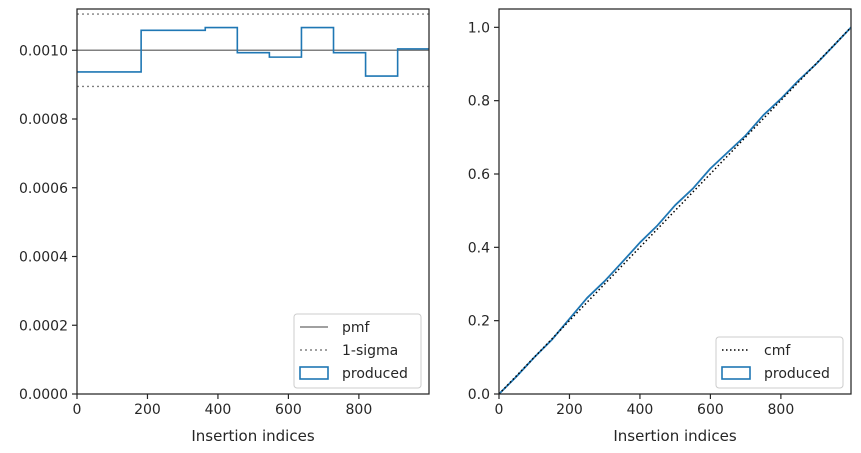  Describe the element at coordinates (479, 248) in the screenshot. I see `y-tick-label: 0.4` at that location.